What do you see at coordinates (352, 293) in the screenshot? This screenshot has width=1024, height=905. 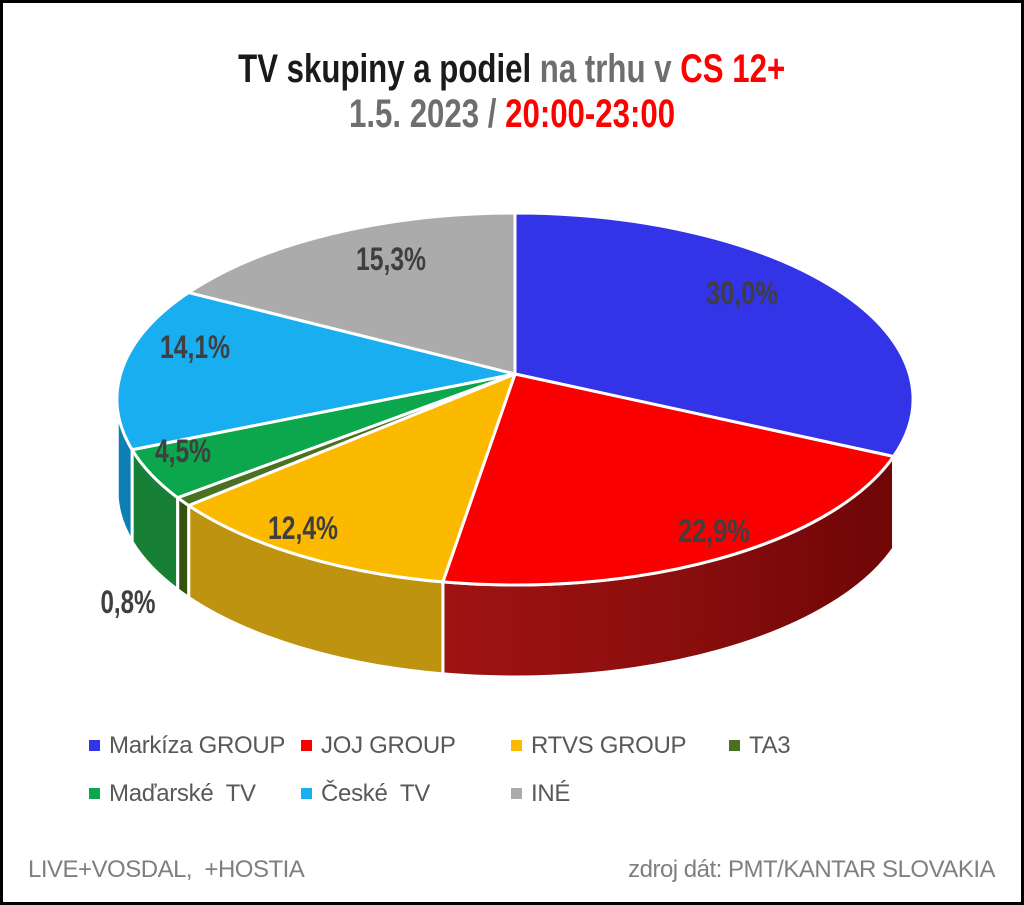 I see `pie-slice-ine` at bounding box center [352, 293].